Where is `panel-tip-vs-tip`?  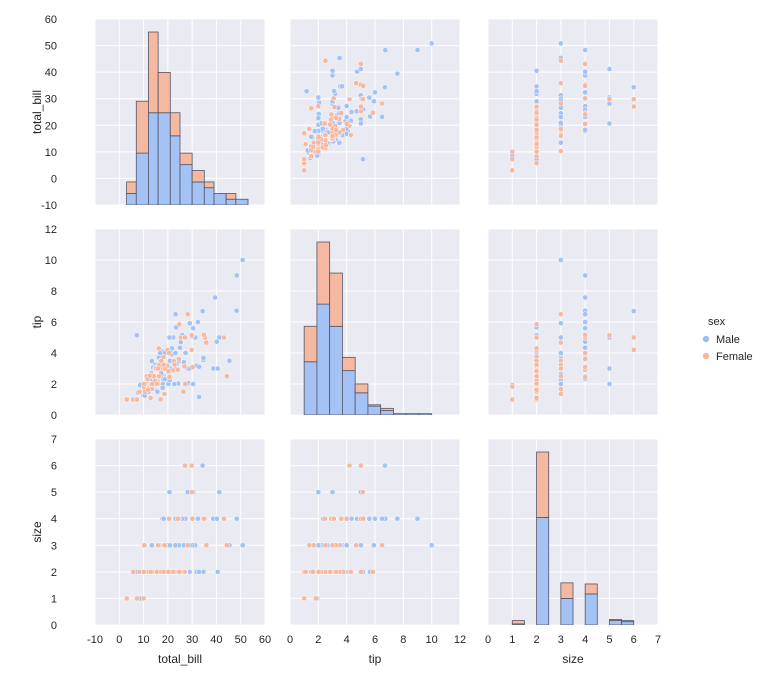
panel-tip-vs-tip is located at coordinates (375, 322).